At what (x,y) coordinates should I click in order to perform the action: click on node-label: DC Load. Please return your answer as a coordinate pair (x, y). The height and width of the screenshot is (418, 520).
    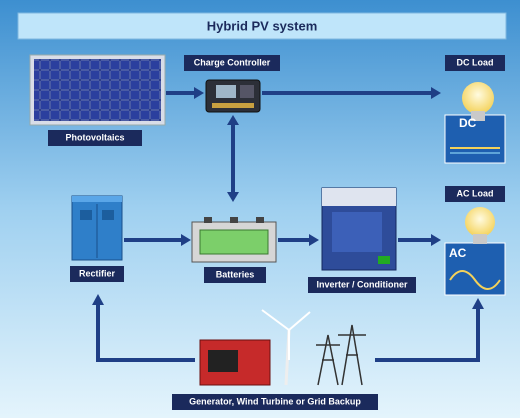
    Looking at the image, I should click on (475, 62).